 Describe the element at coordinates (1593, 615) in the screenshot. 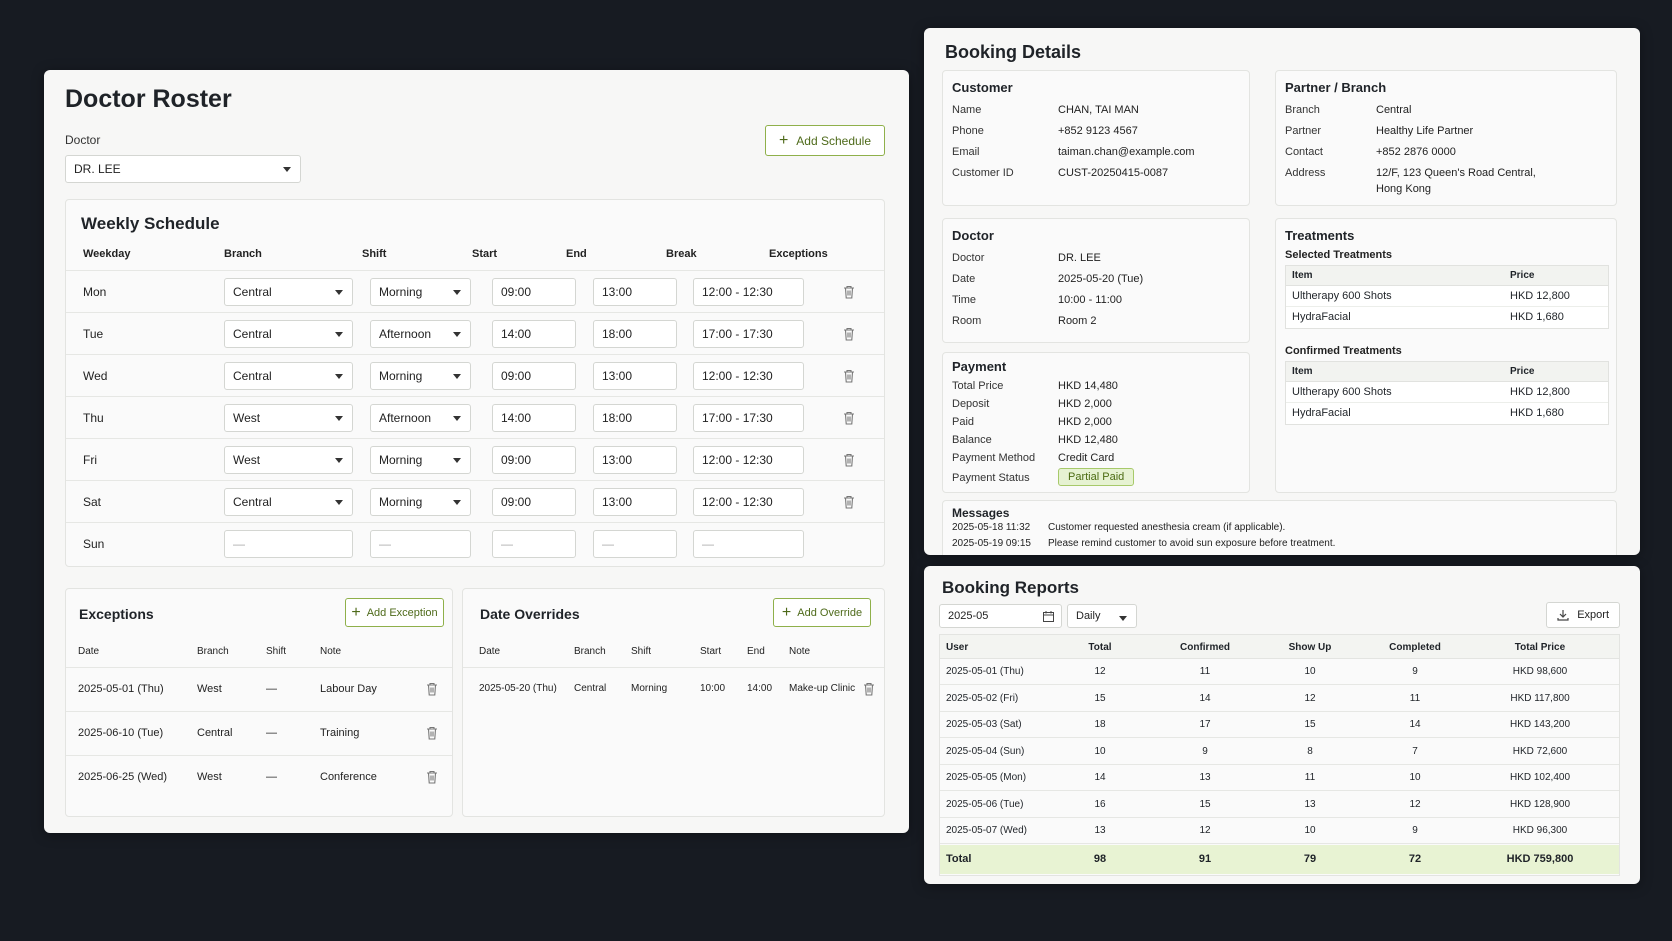

I see `export-label: Export` at that location.